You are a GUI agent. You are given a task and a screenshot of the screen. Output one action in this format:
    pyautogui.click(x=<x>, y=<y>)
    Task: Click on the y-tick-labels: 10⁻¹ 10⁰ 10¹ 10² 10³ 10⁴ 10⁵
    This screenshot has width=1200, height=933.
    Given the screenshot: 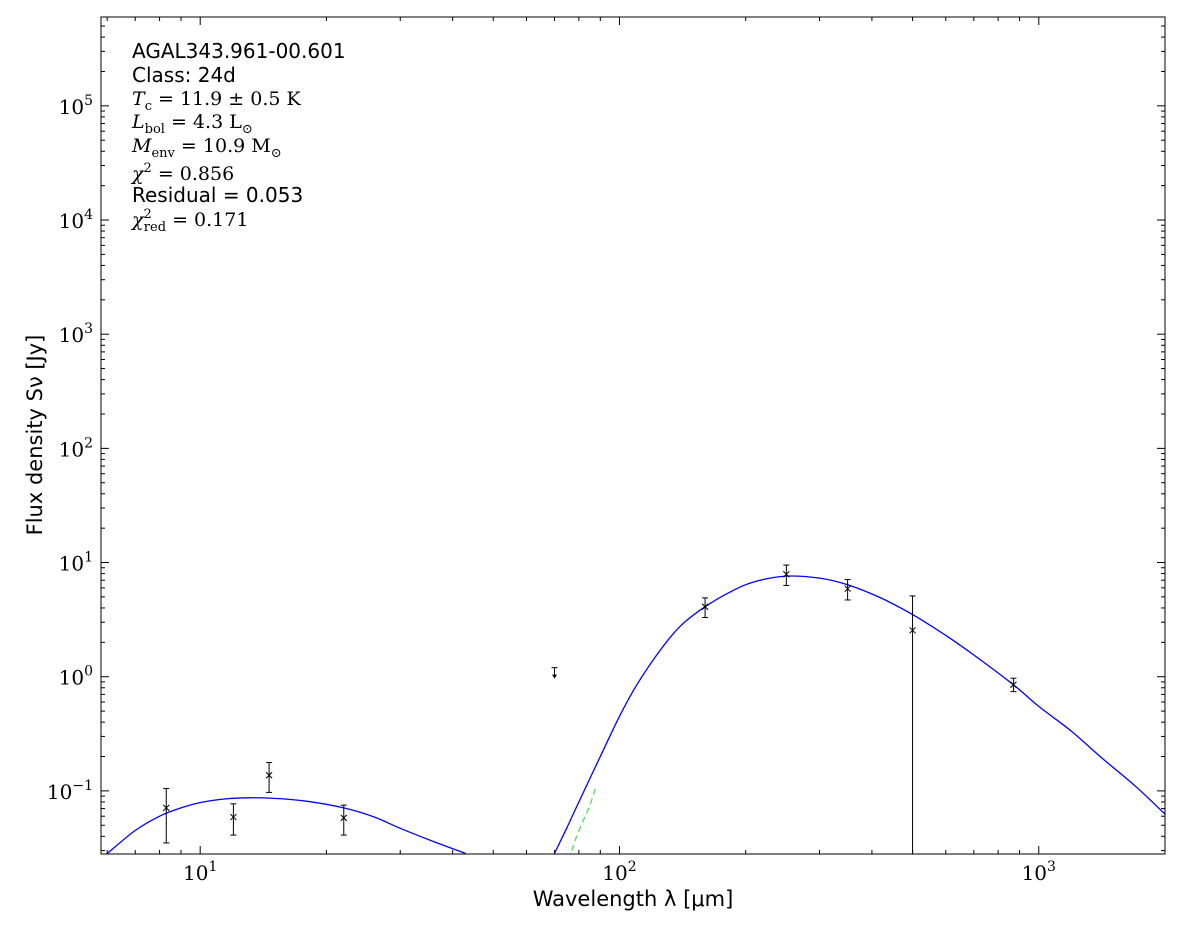 What is the action you would take?
    pyautogui.click(x=70, y=448)
    